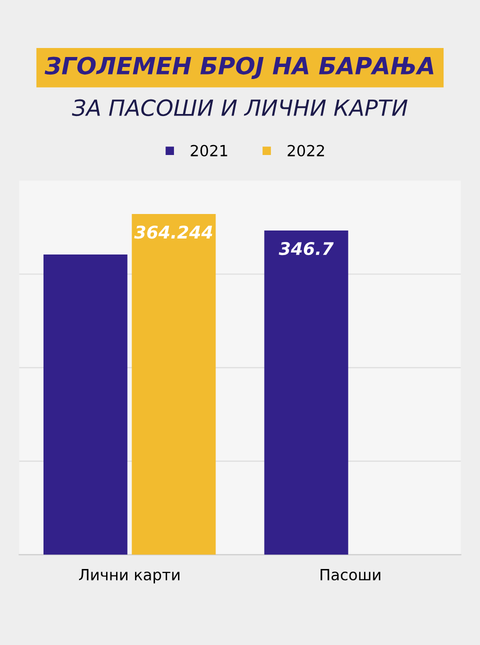 Image resolution: width=480 pixels, height=645 pixels. I want to click on data-label: 364.244, so click(173, 232).